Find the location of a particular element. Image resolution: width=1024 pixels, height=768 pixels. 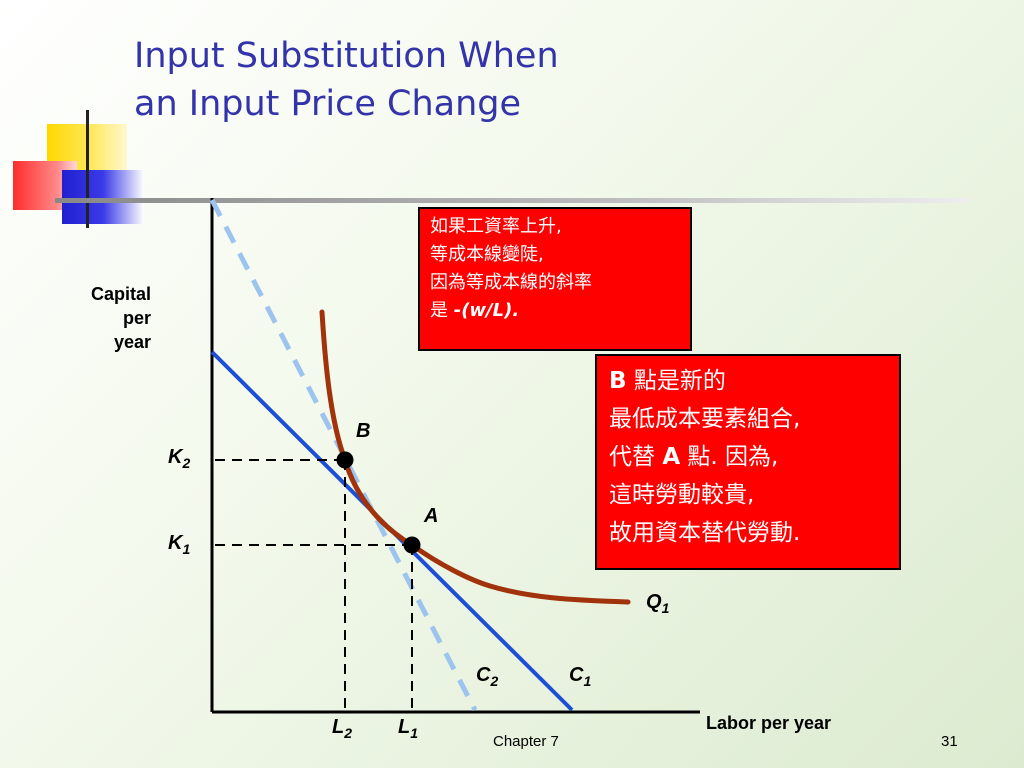

c2-label-main: C is located at coordinates (483, 675).